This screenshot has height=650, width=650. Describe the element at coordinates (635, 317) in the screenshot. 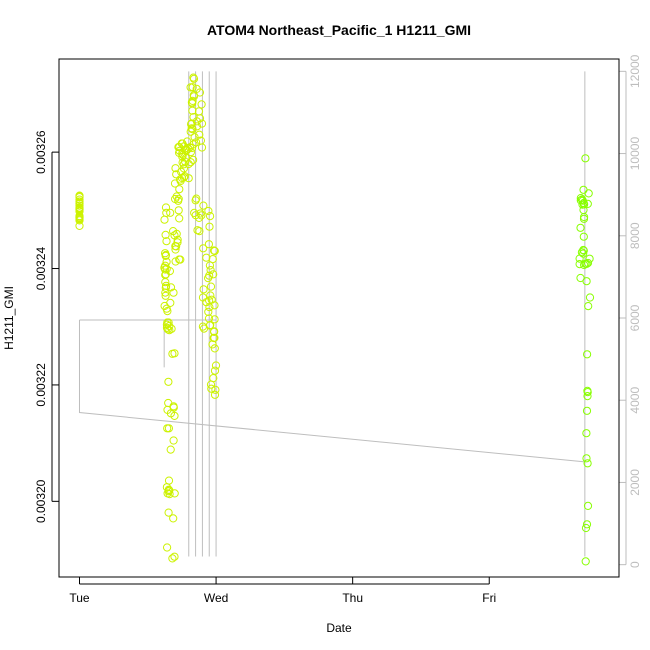

I see `y2-tick-label: 6000` at that location.